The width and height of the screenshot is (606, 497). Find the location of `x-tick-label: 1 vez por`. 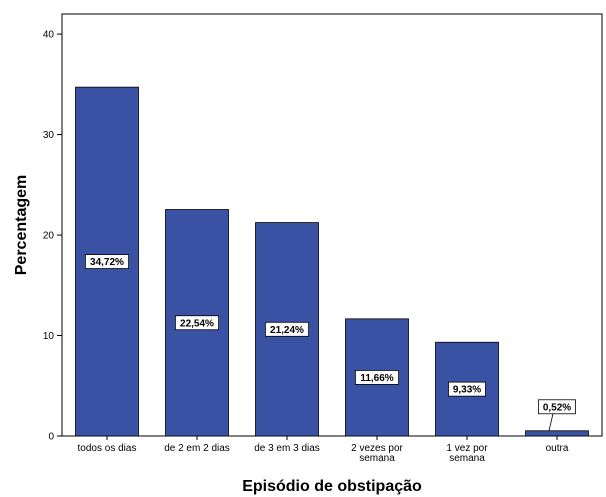

x-tick-label: 1 vez por is located at coordinates (467, 448).